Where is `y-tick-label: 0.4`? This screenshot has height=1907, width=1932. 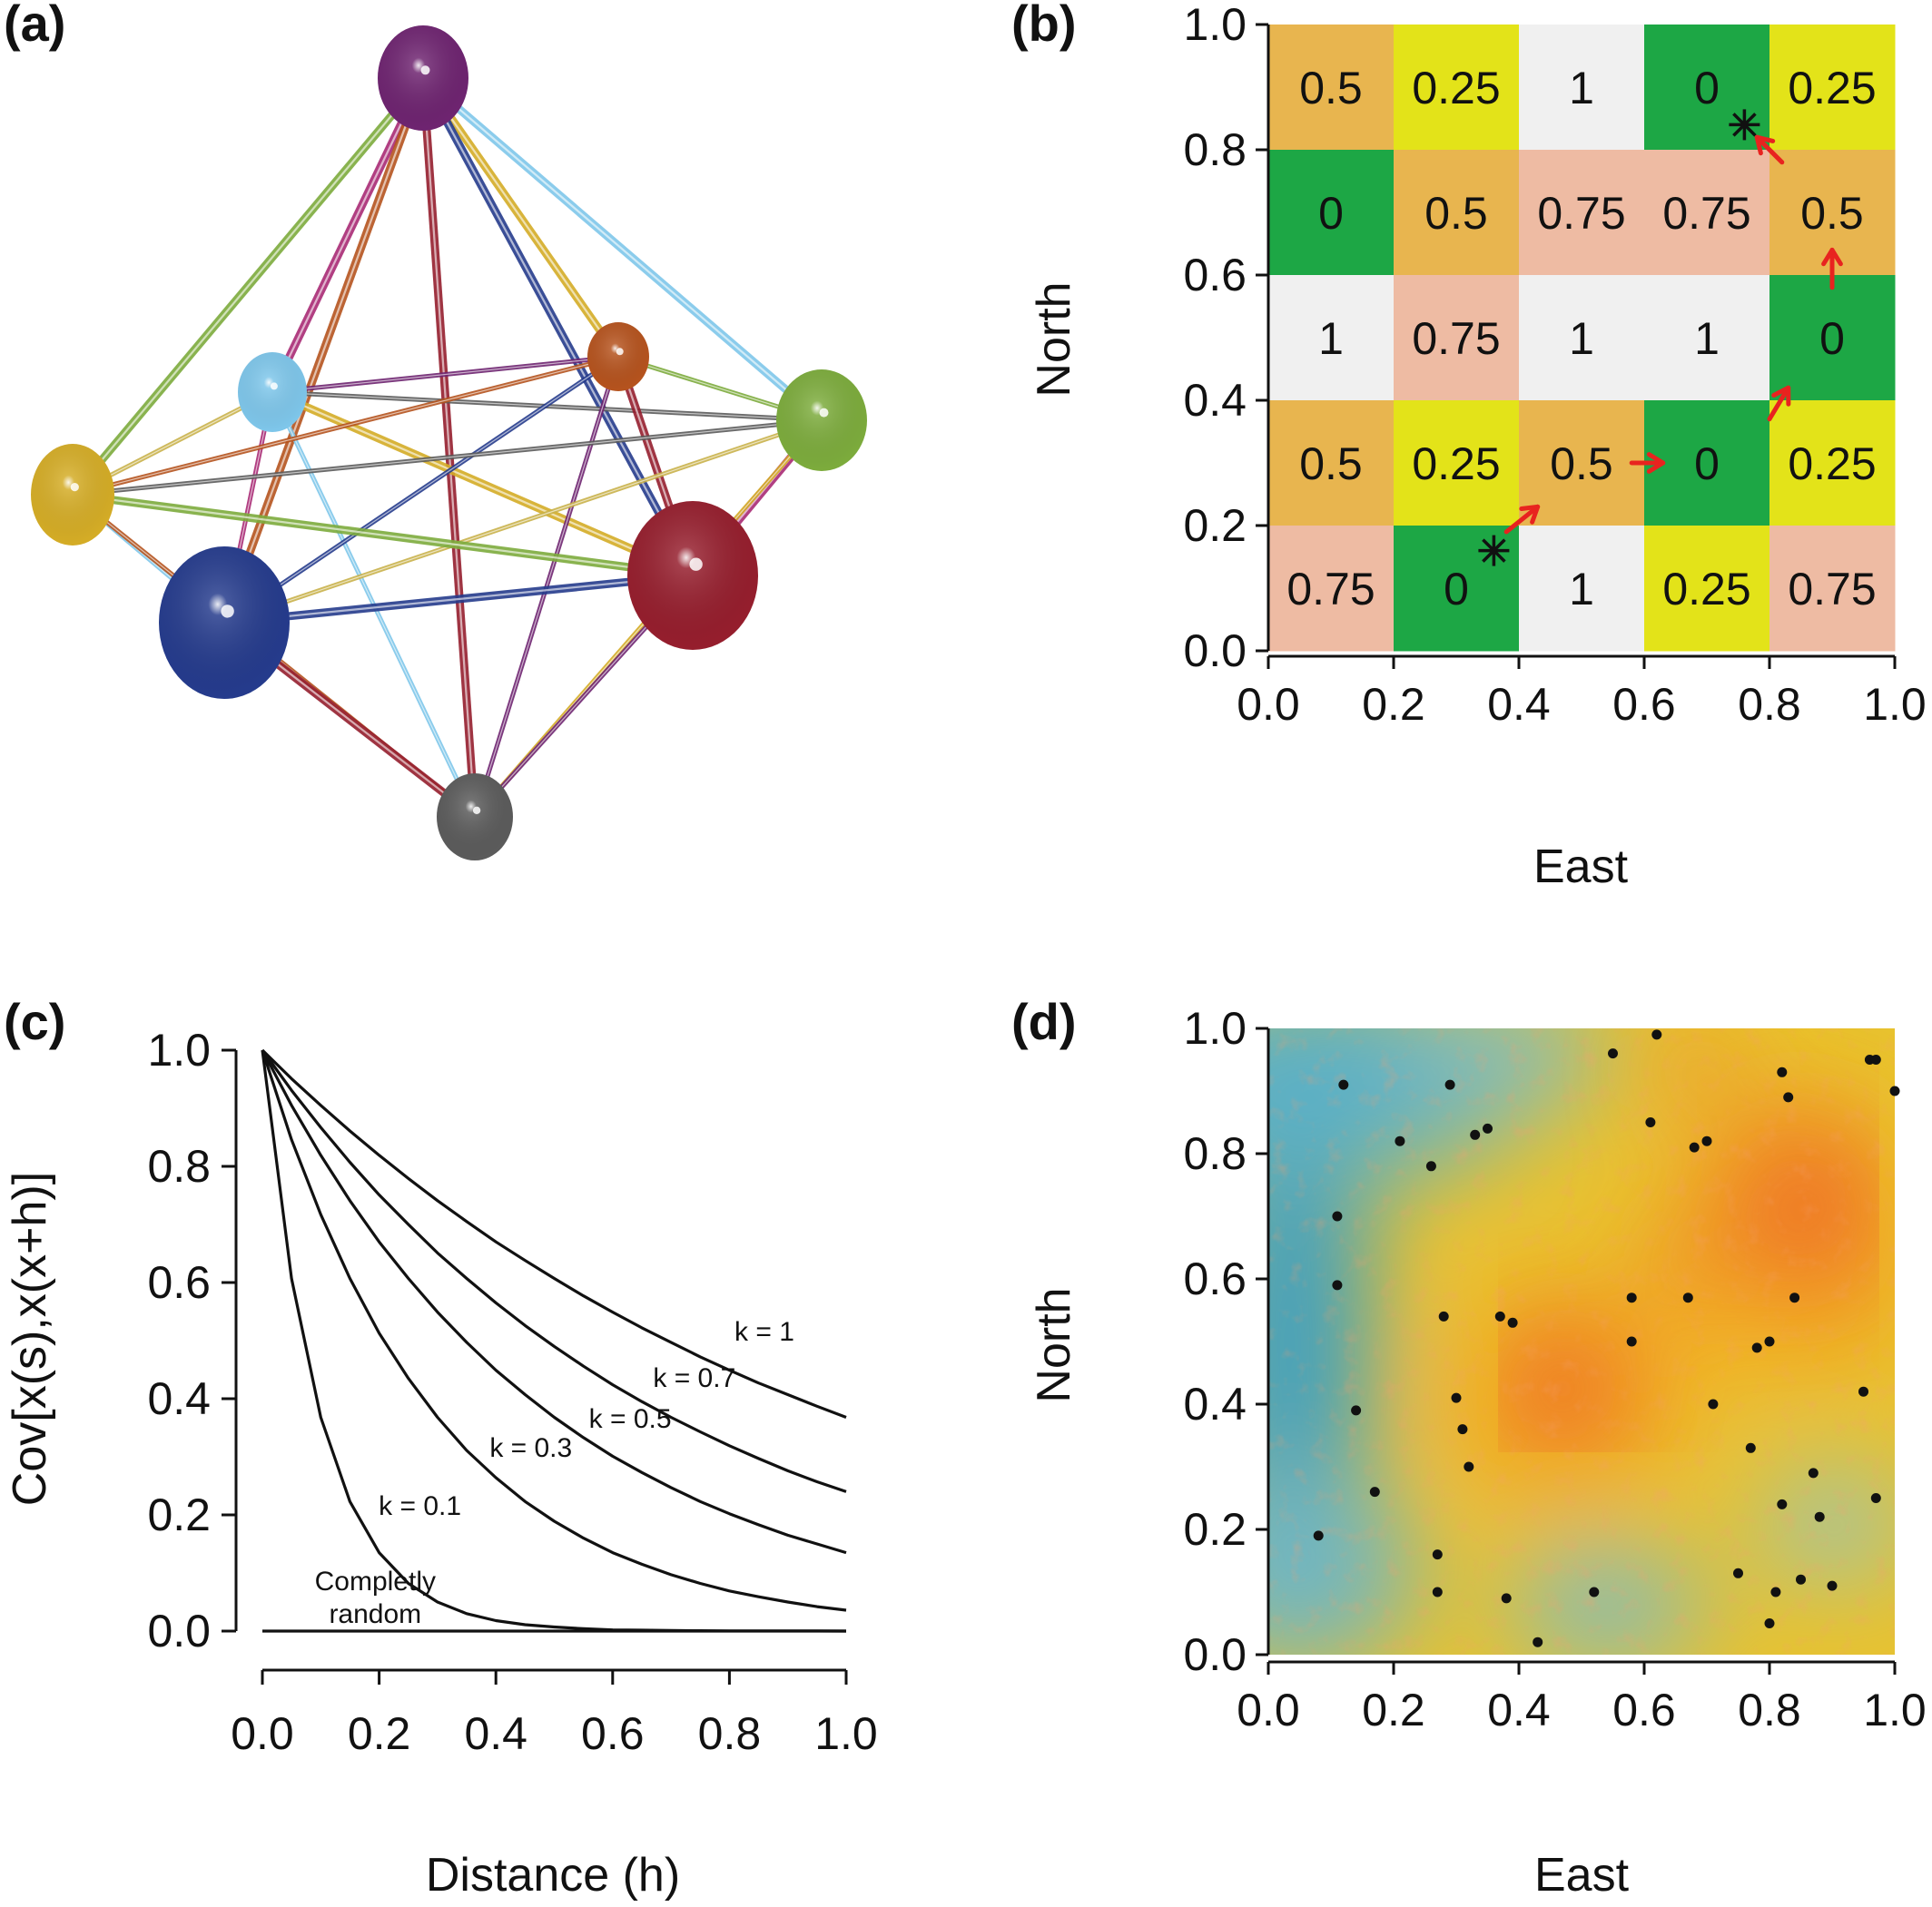
y-tick-label: 0.4 is located at coordinates (1215, 1404).